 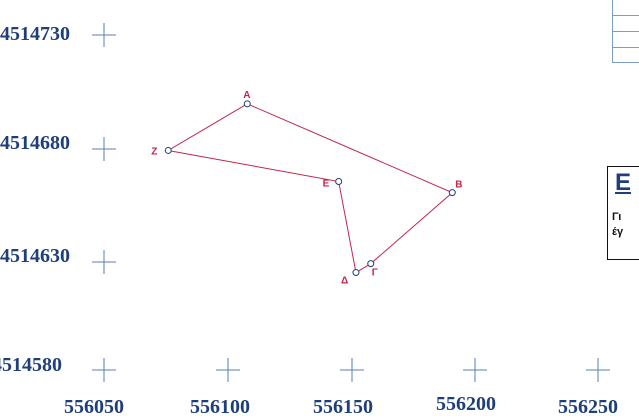 What do you see at coordinates (623, 182) in the screenshot?
I see `info-title: Ε` at bounding box center [623, 182].